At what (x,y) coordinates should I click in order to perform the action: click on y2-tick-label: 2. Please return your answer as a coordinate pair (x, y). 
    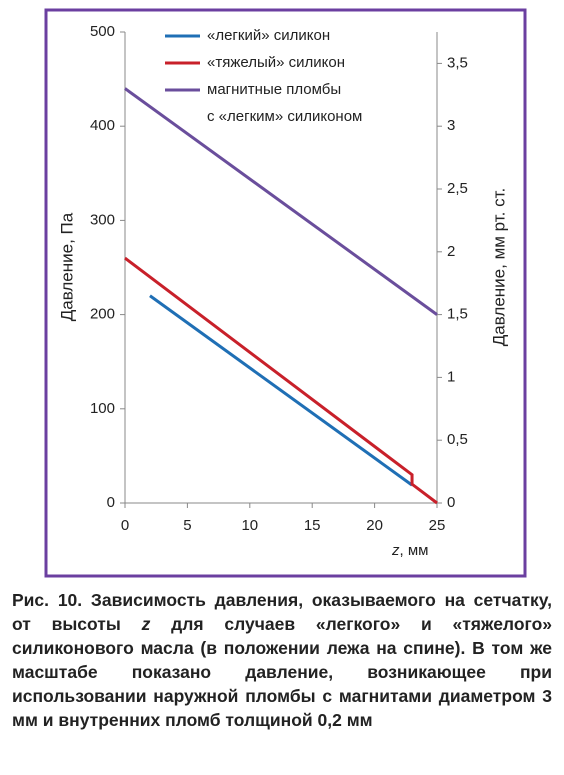
    Looking at the image, I should click on (451, 251).